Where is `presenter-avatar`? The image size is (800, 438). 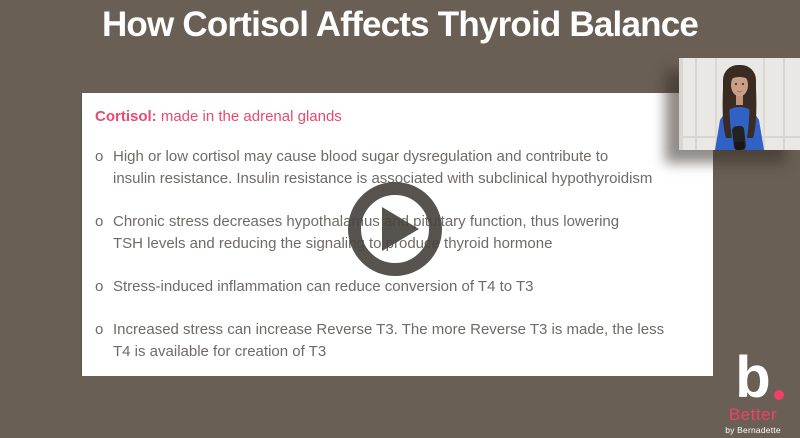 presenter-avatar is located at coordinates (739, 104).